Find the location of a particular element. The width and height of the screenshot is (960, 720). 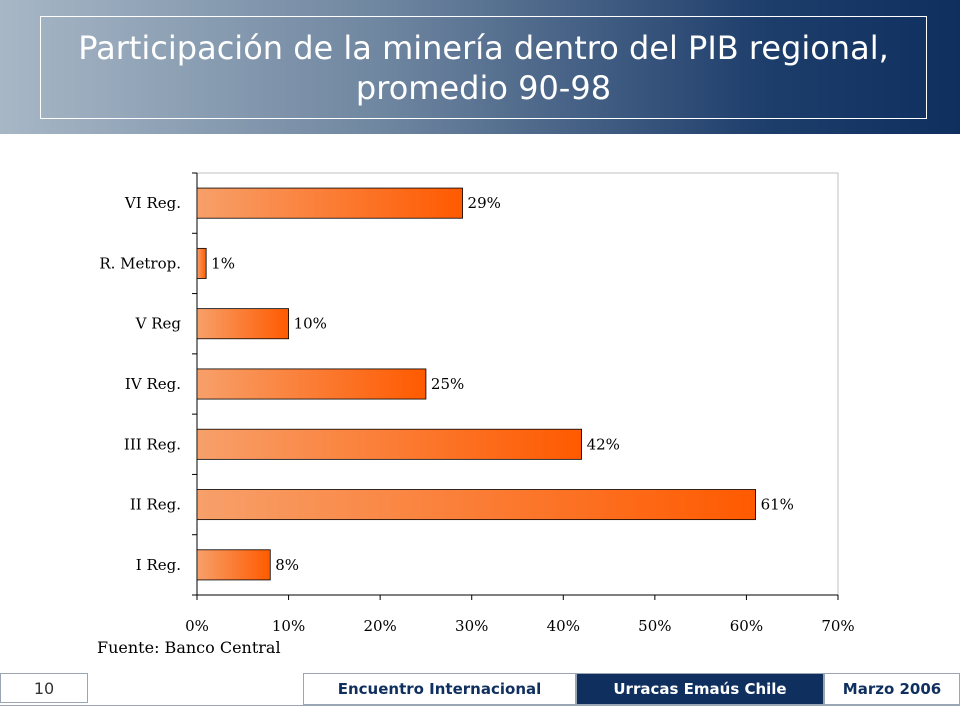

data-label: 25% is located at coordinates (447, 384).